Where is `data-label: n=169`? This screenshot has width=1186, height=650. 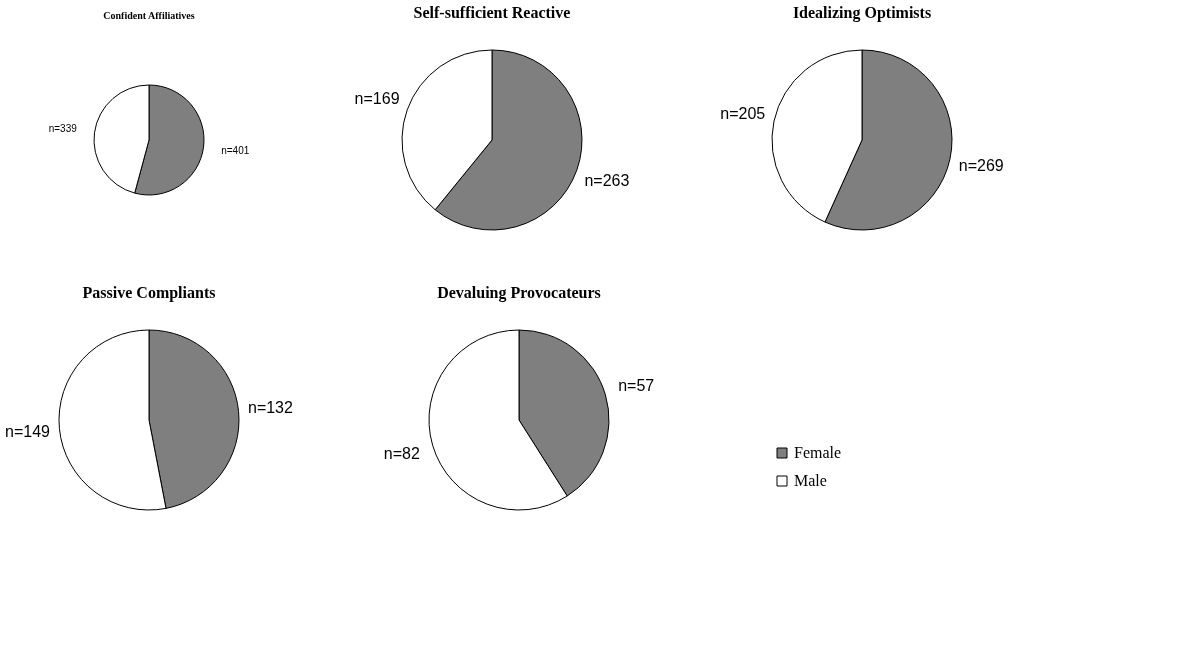 data-label: n=169 is located at coordinates (377, 99).